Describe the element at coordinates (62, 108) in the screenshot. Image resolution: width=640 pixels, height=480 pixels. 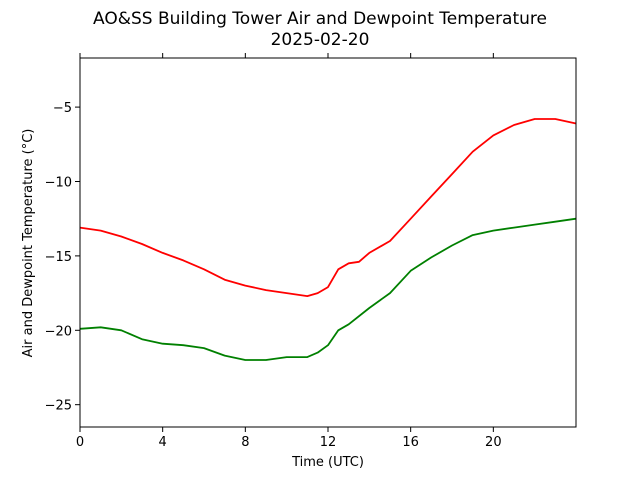
I see `y-tick-label--5: −5` at that location.